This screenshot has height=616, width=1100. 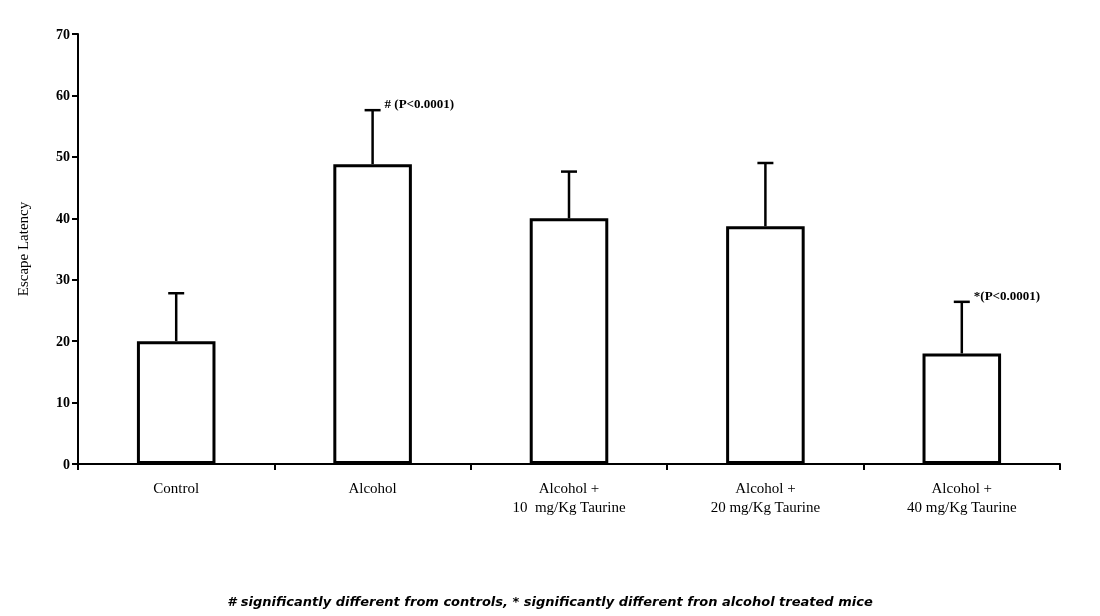 What do you see at coordinates (569, 497) in the screenshot?
I see `x-tick-label: Alcohol + 10 mg/Kg Taurine` at bounding box center [569, 497].